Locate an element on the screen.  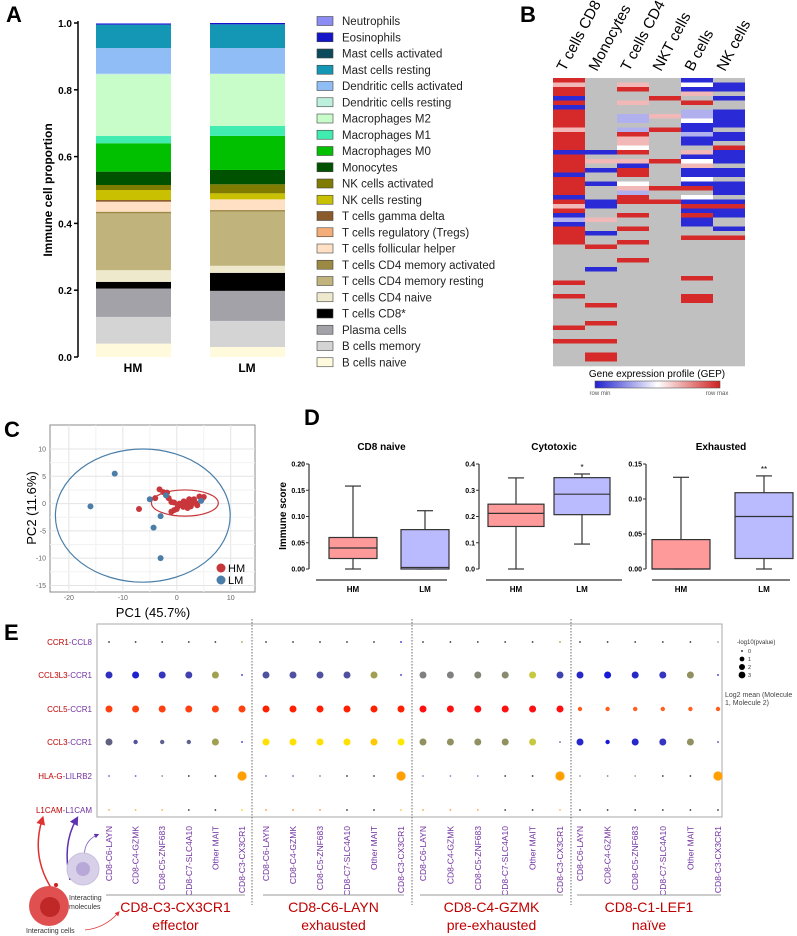
panel-label-d: D is located at coordinates (312, 417).